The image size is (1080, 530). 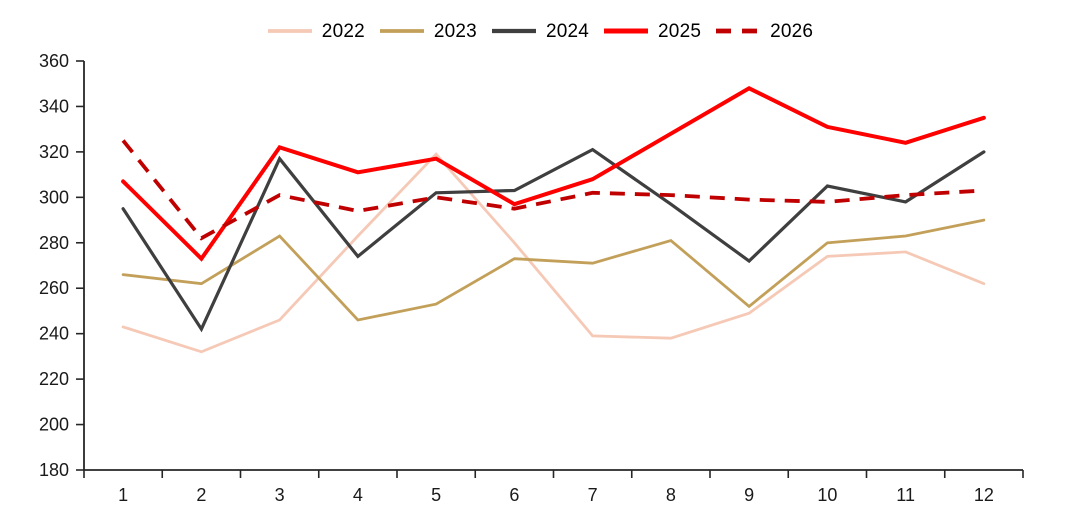 I want to click on legend-swatch-2026, so click(x=738, y=31).